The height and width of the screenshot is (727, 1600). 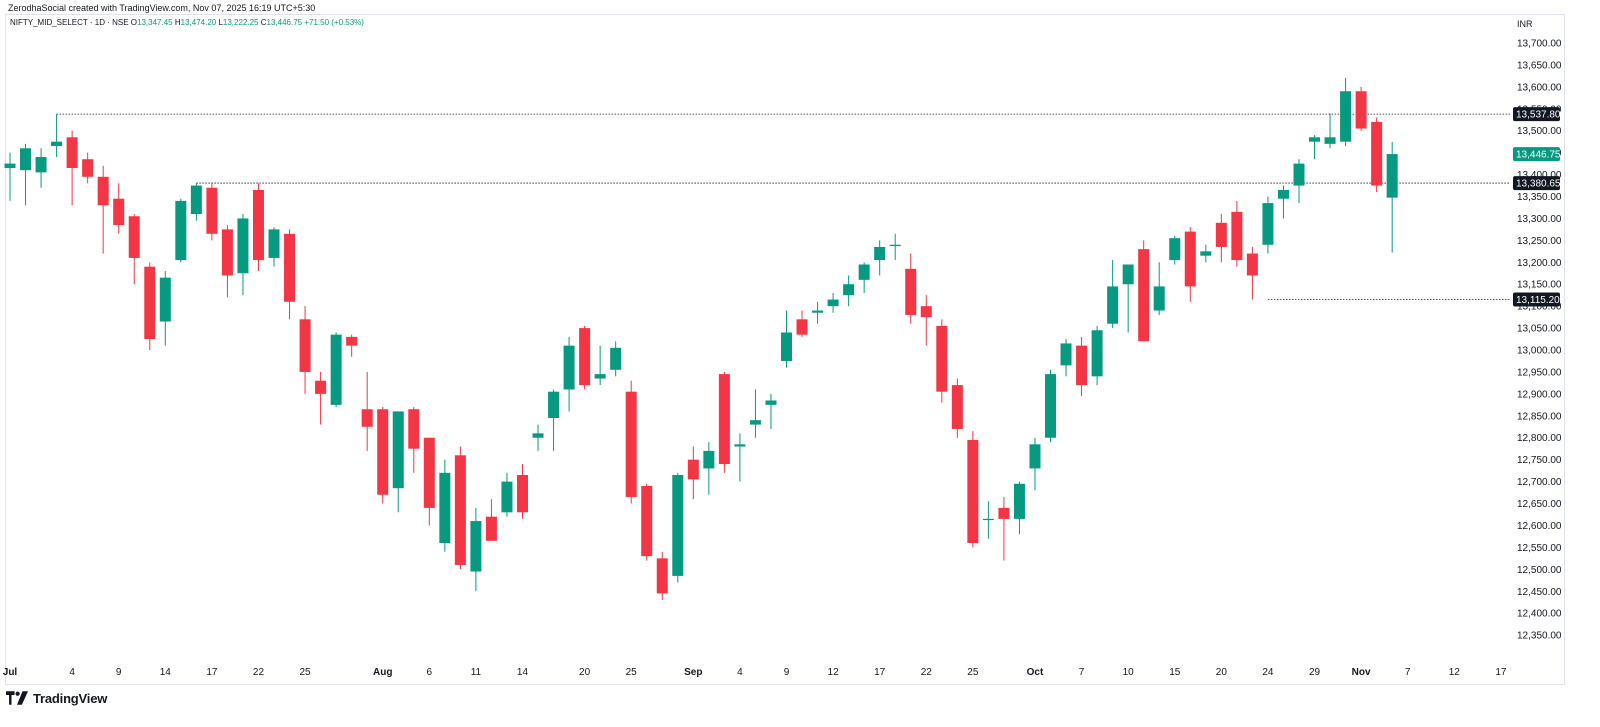 I want to click on y-tick-label: 12,900.00, so click(x=1539, y=394).